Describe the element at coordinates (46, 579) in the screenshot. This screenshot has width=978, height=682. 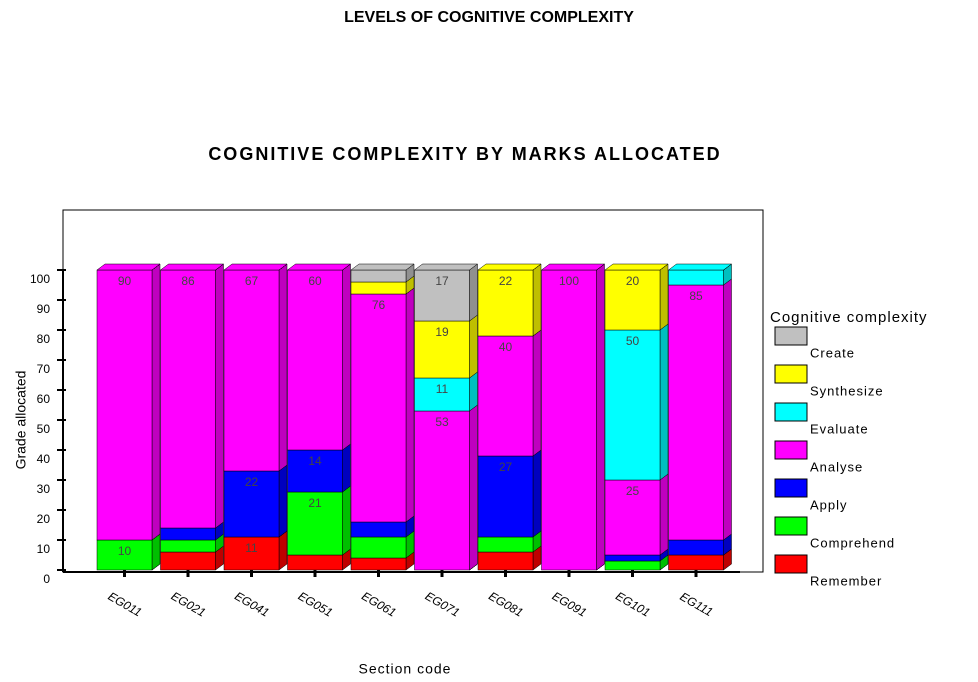
I see `y-tick-label: 0` at that location.